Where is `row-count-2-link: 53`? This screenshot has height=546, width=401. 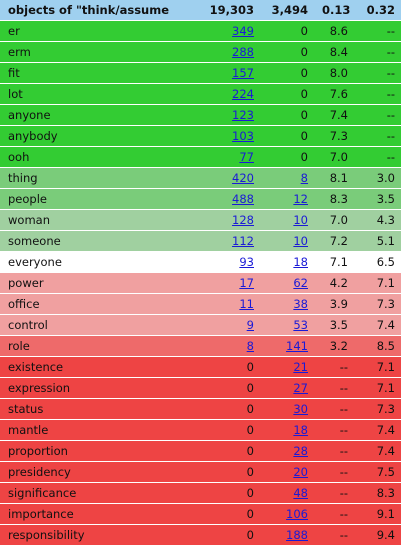 row-count-2-link: 53 is located at coordinates (300, 325).